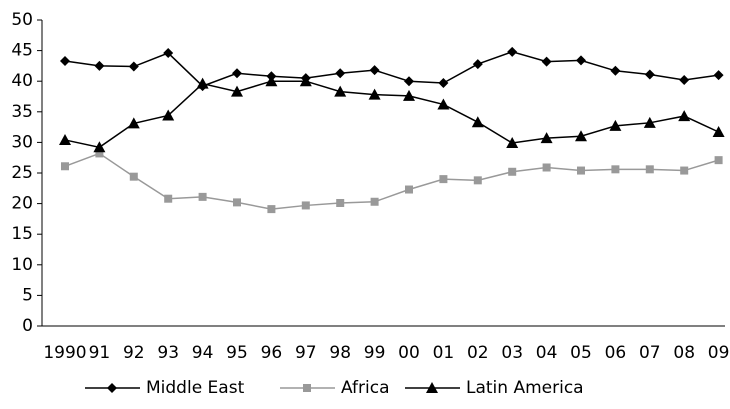 This screenshot has height=409, width=730. What do you see at coordinates (203, 353) in the screenshot?
I see `x-tick-label: 94` at bounding box center [203, 353].